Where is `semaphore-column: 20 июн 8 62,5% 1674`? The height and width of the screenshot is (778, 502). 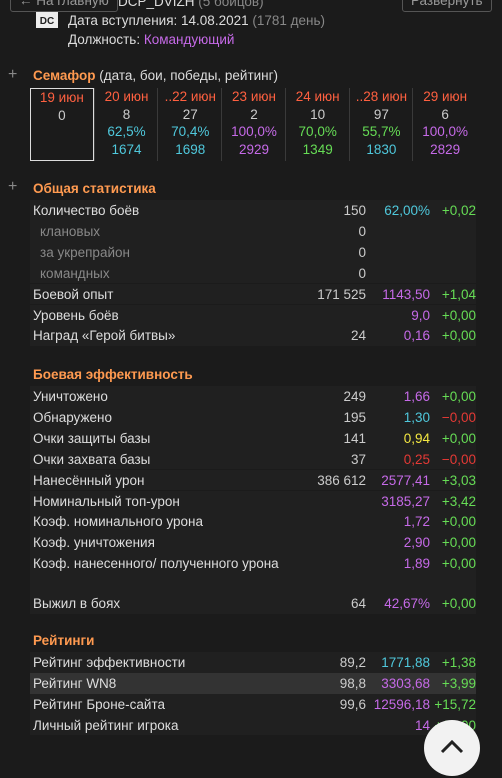 semaphore-column: 20 июн 8 62,5% 1674 is located at coordinates (126, 124).